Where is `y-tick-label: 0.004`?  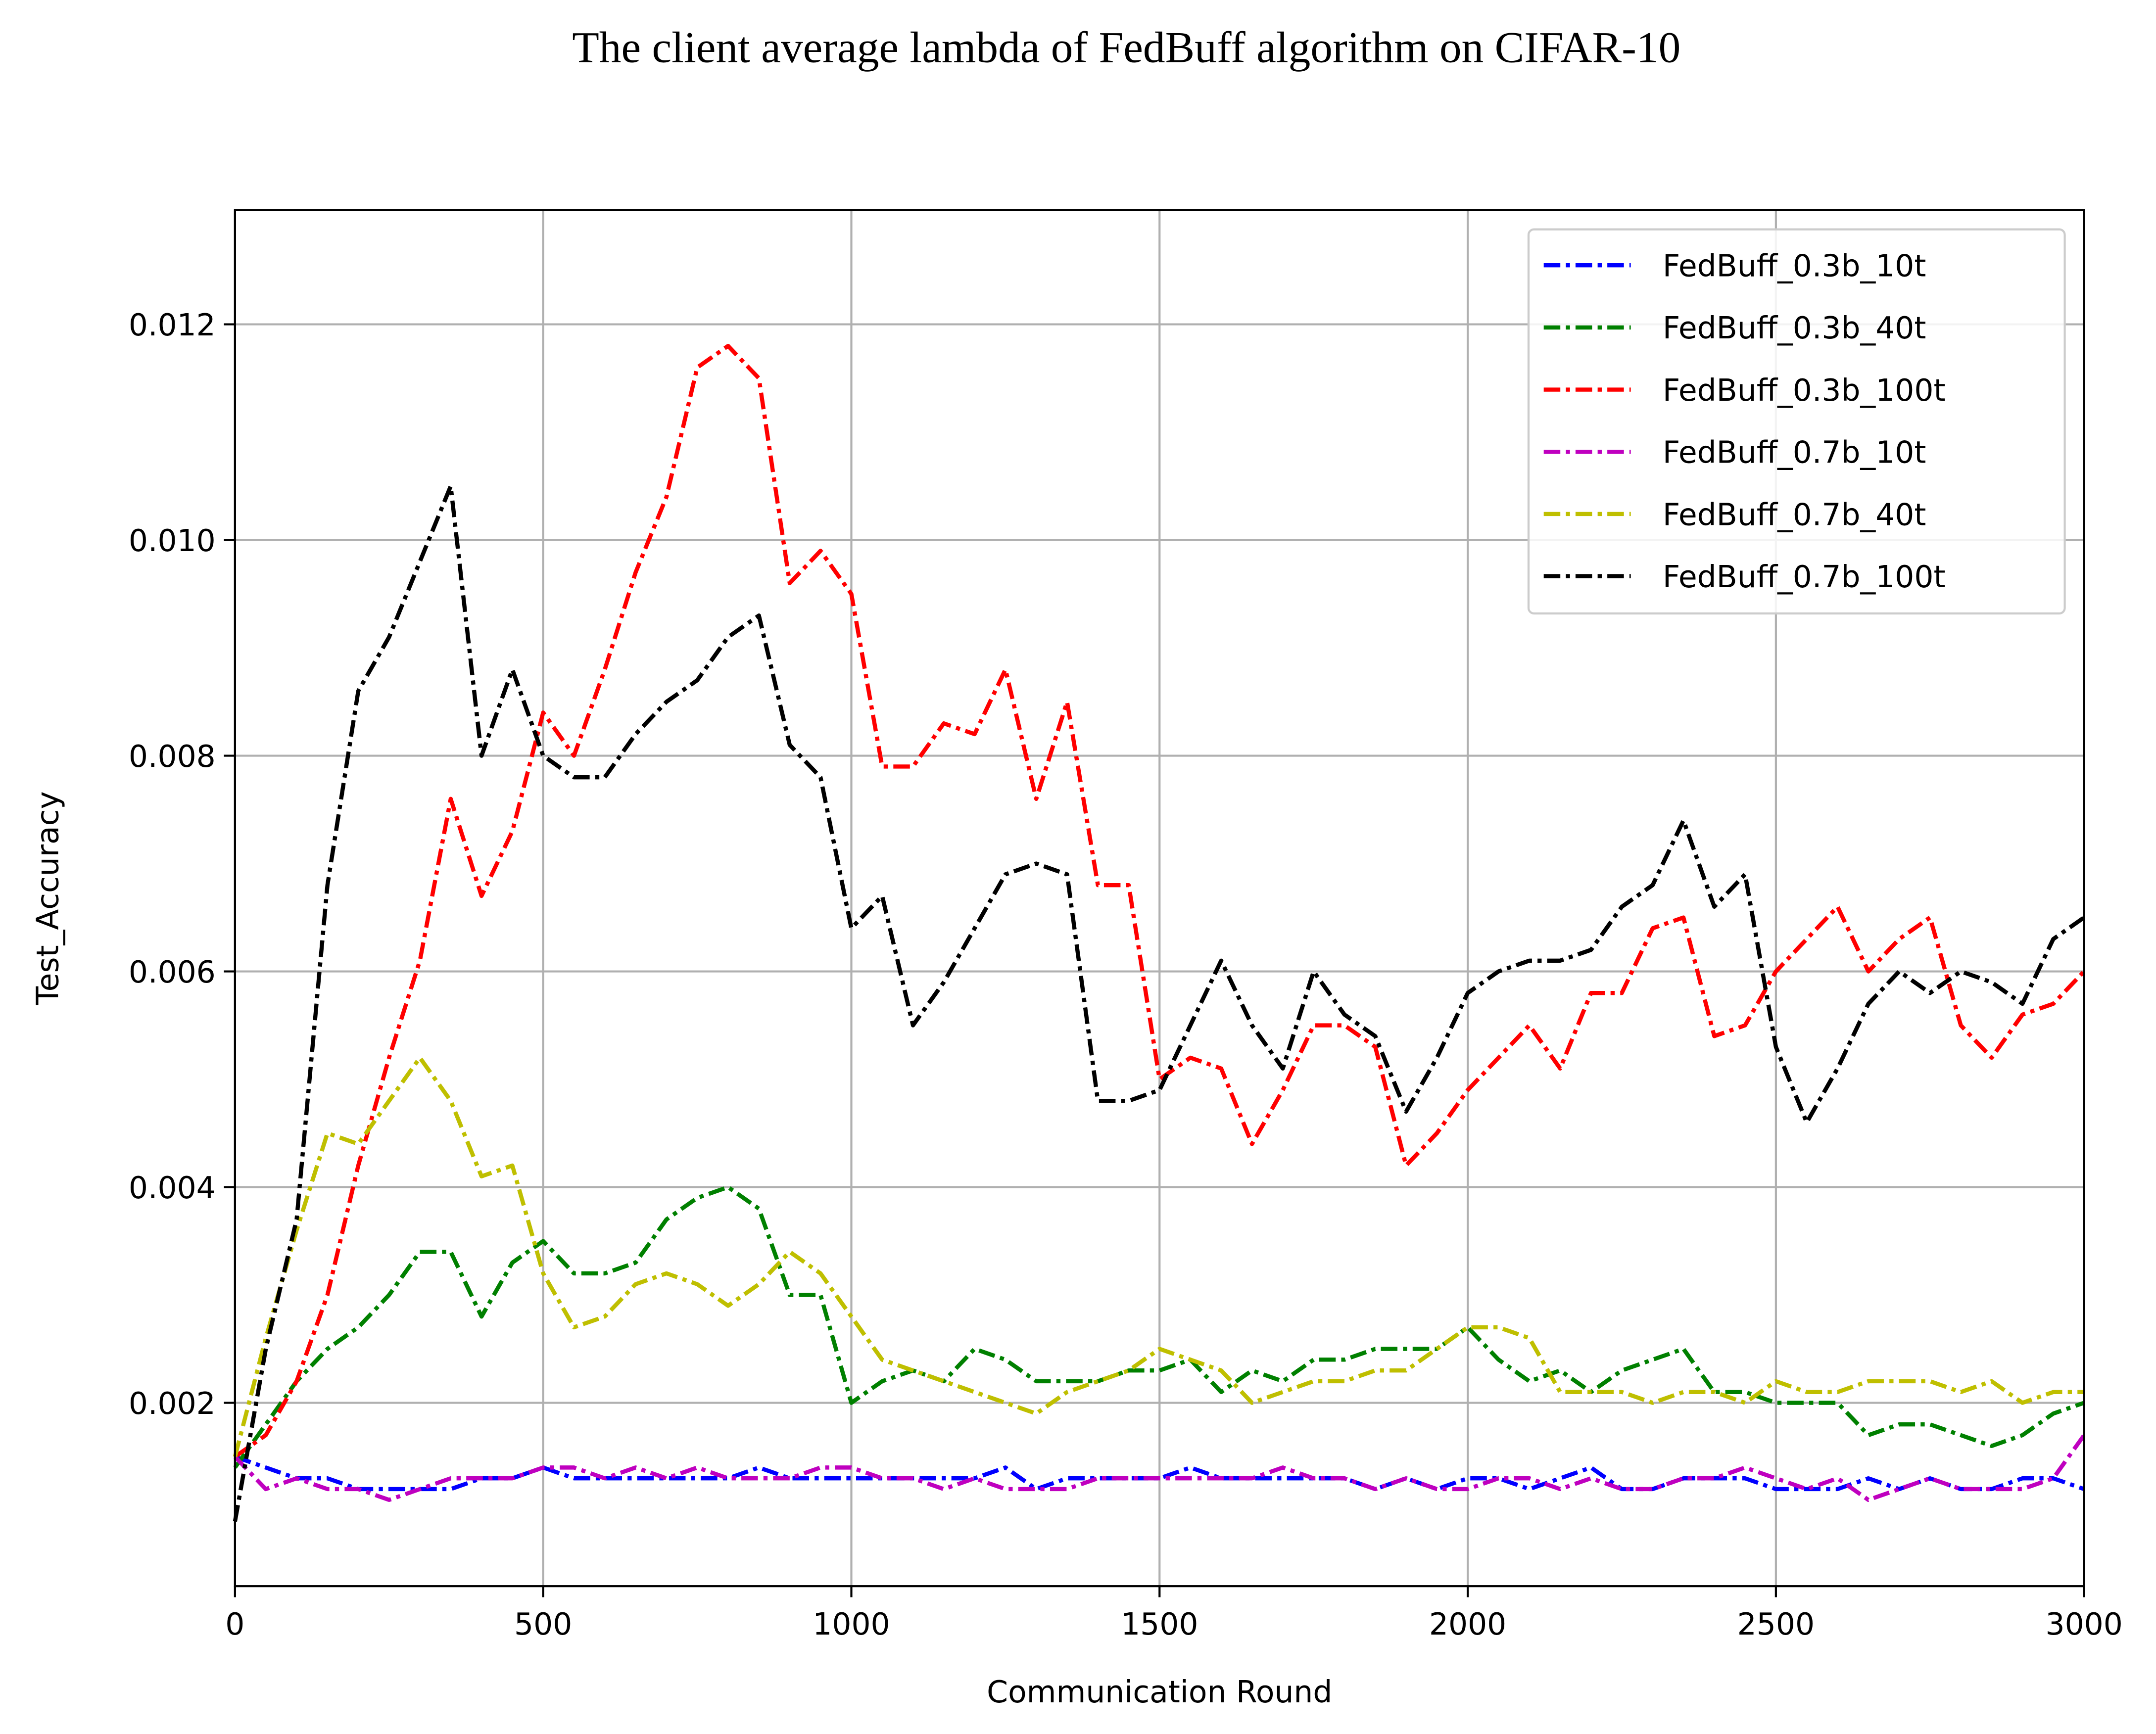 y-tick-label: 0.004 is located at coordinates (172, 1188).